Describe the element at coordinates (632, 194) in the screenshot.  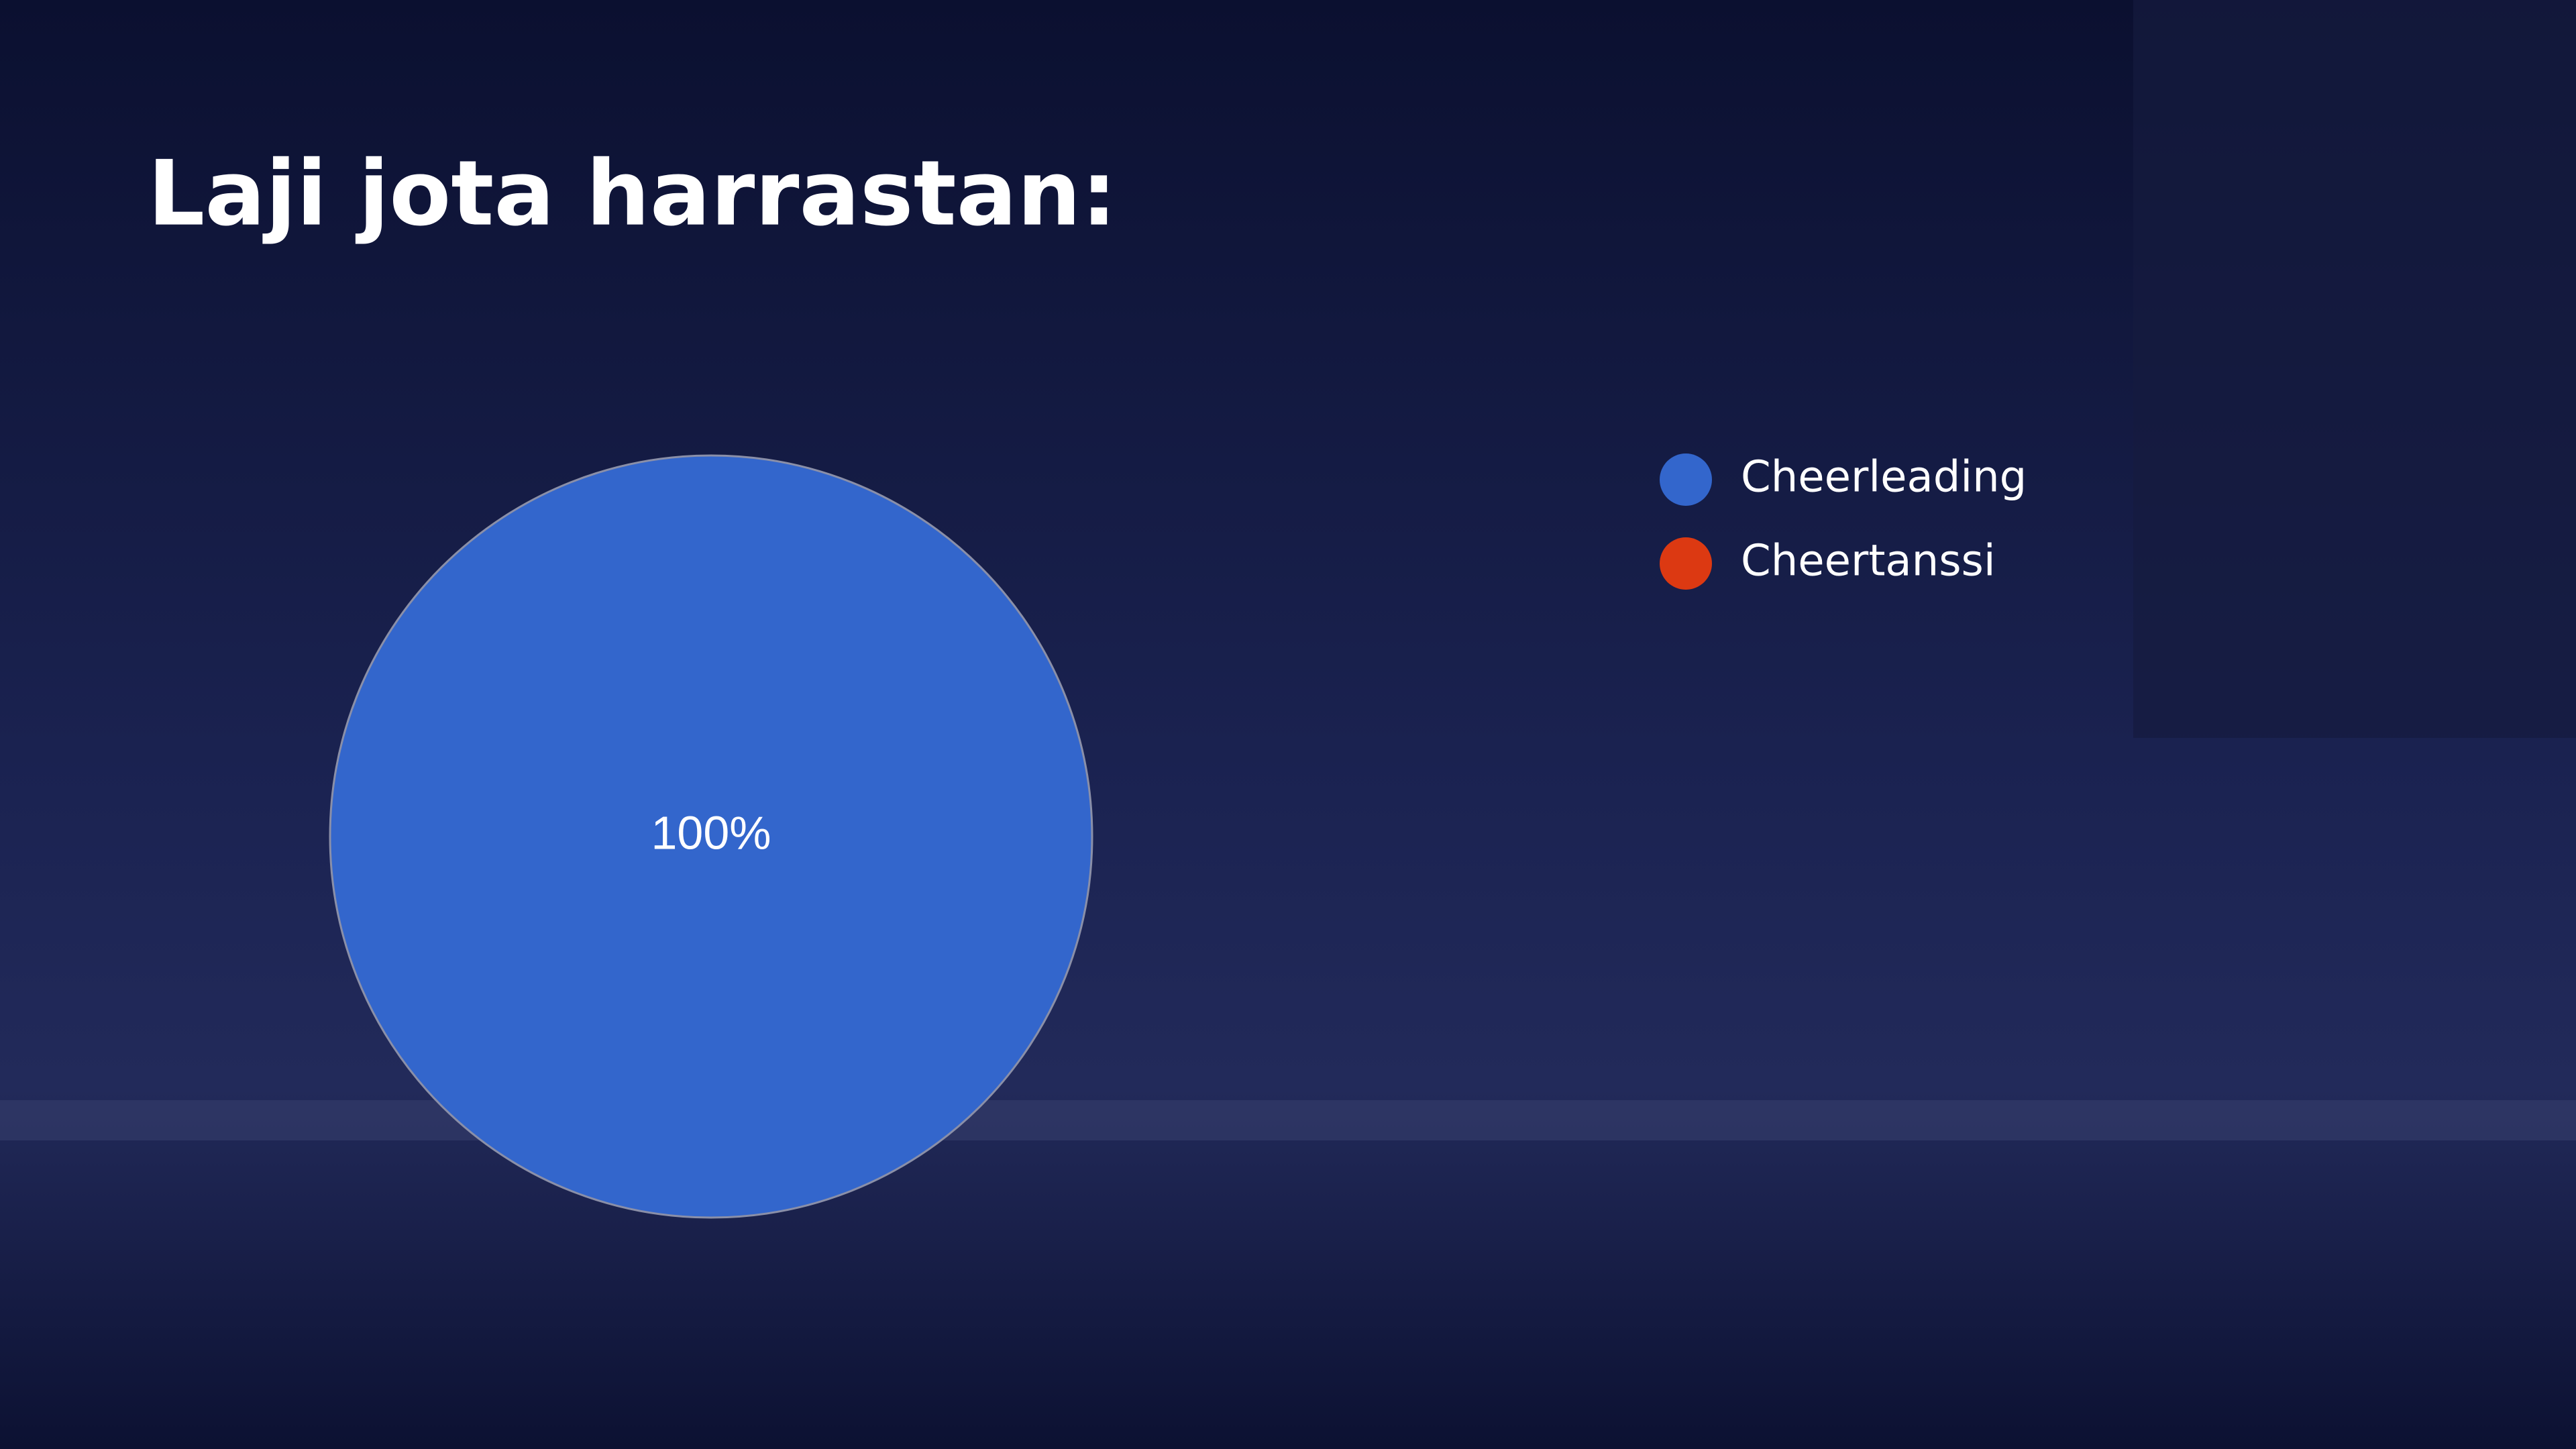
I see `chart-title: Laji jota harrastan:` at that location.